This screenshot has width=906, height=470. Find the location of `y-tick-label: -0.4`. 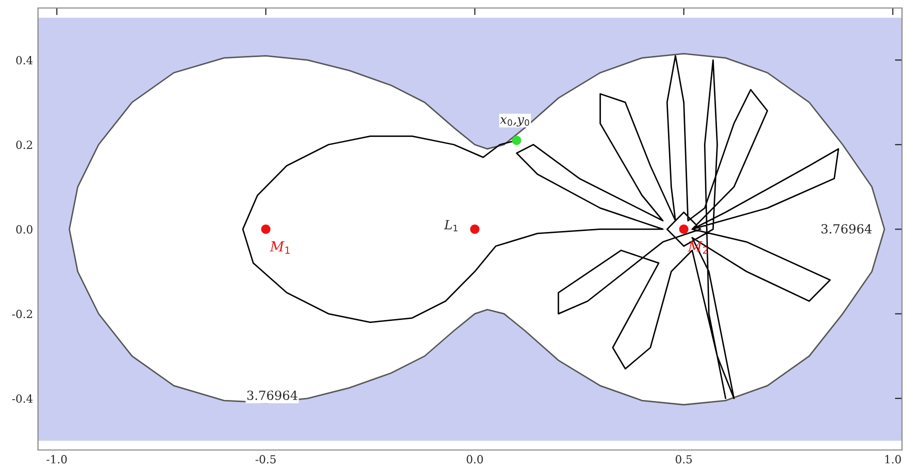

y-tick-label: -0.4 is located at coordinates (22, 398).